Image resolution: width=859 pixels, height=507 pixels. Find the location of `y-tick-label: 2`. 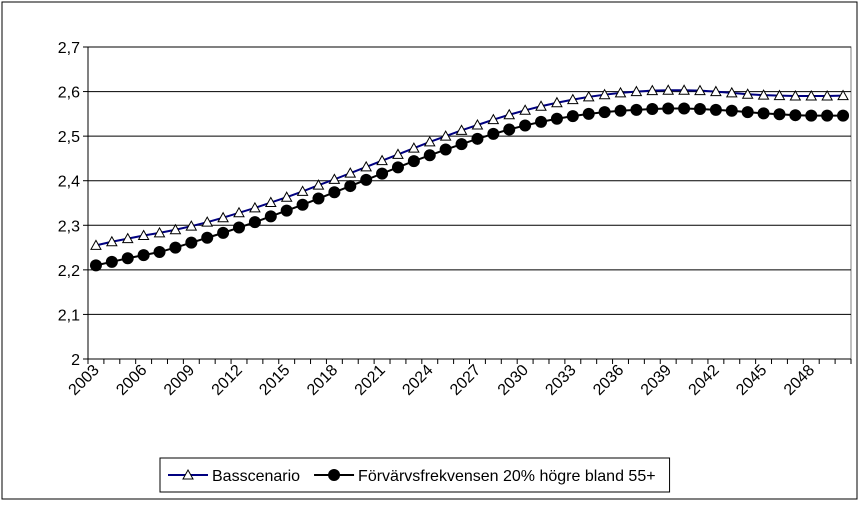

y-tick-label: 2 is located at coordinates (75, 360).